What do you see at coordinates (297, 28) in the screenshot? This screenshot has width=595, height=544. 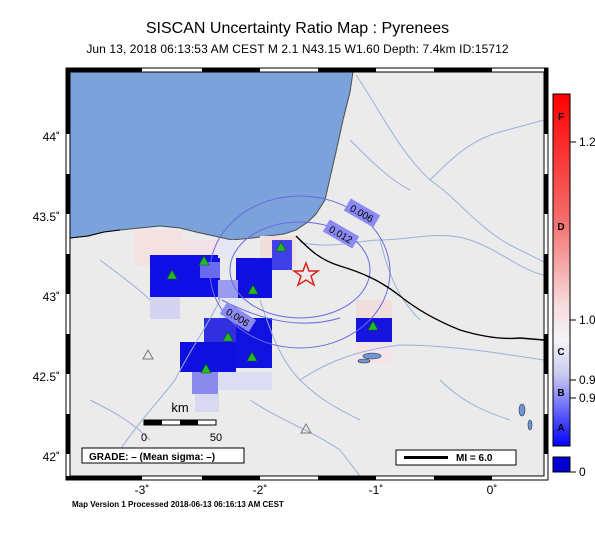 I see `map-title: SISCAN Uncertainty Ratio Map : Pyrenees` at bounding box center [297, 28].